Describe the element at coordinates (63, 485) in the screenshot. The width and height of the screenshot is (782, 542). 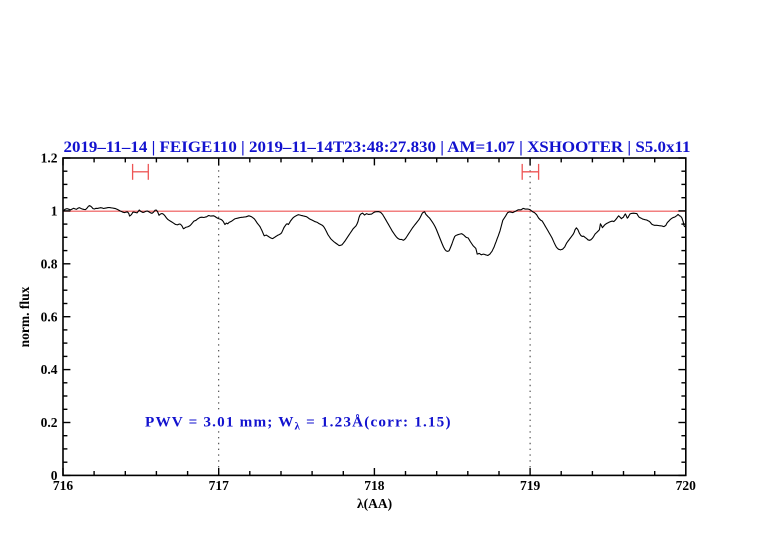
I see `svg-text: 716` at that location.